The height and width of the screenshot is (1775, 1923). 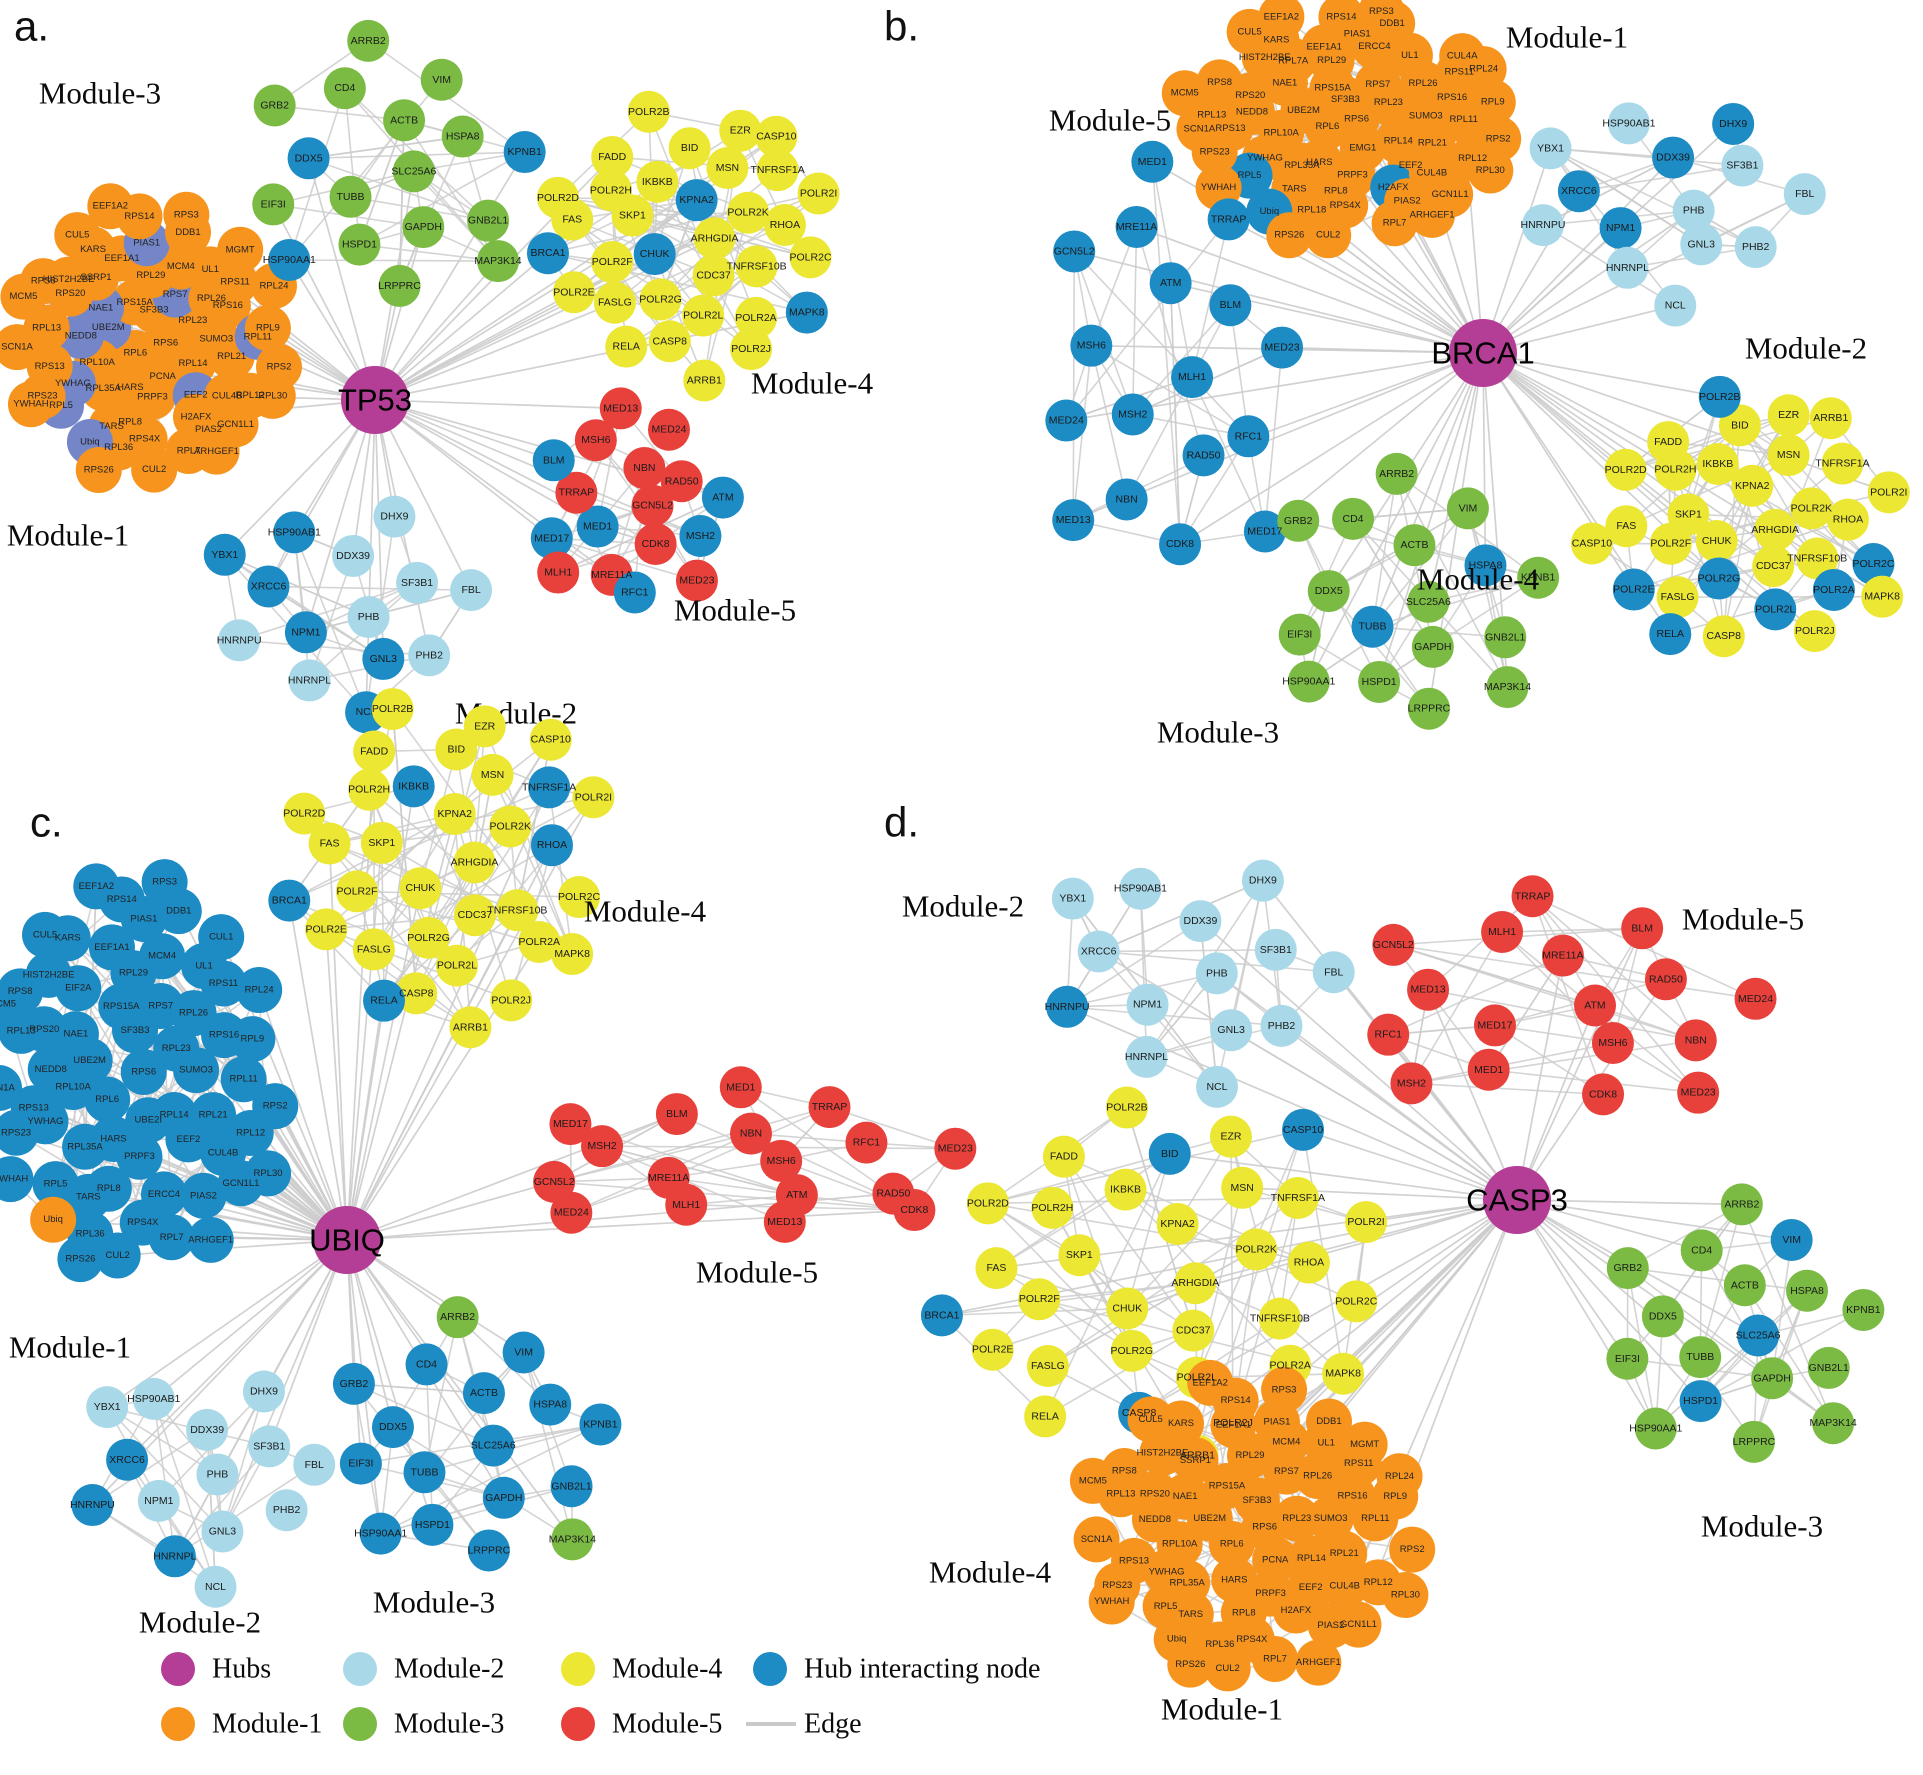 What do you see at coordinates (272, 395) in the screenshot?
I see `node-label: RPL30` at bounding box center [272, 395].